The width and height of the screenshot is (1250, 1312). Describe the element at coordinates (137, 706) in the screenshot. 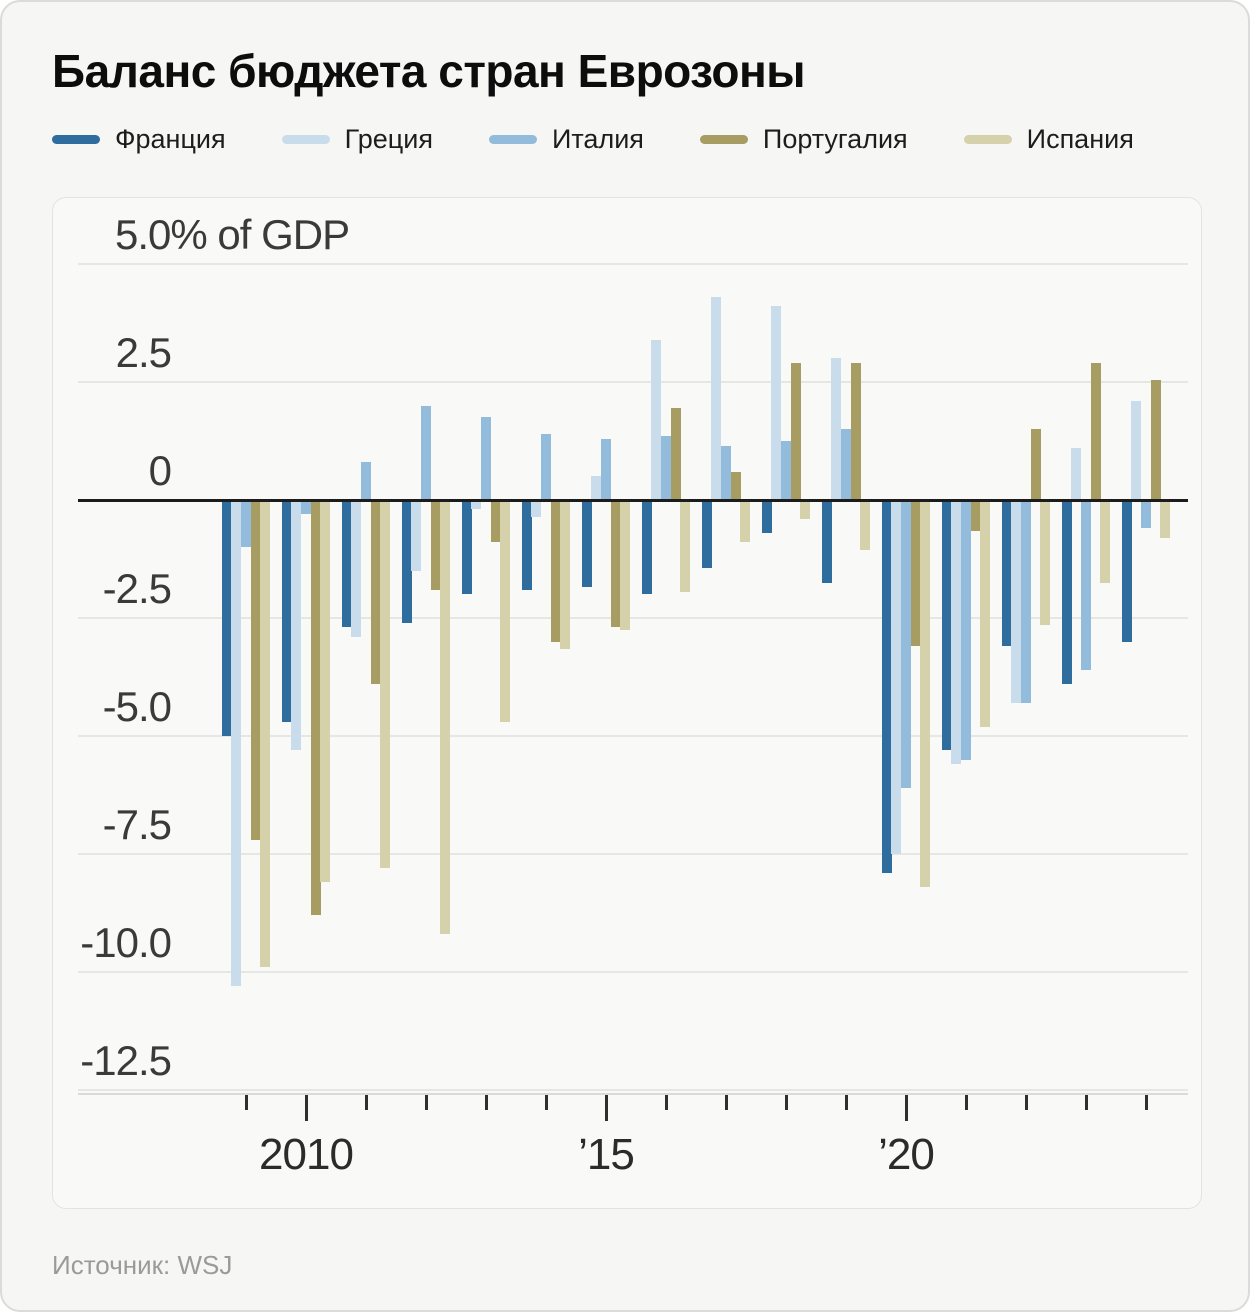

I see `y-axis-label--5: -5.0` at that location.